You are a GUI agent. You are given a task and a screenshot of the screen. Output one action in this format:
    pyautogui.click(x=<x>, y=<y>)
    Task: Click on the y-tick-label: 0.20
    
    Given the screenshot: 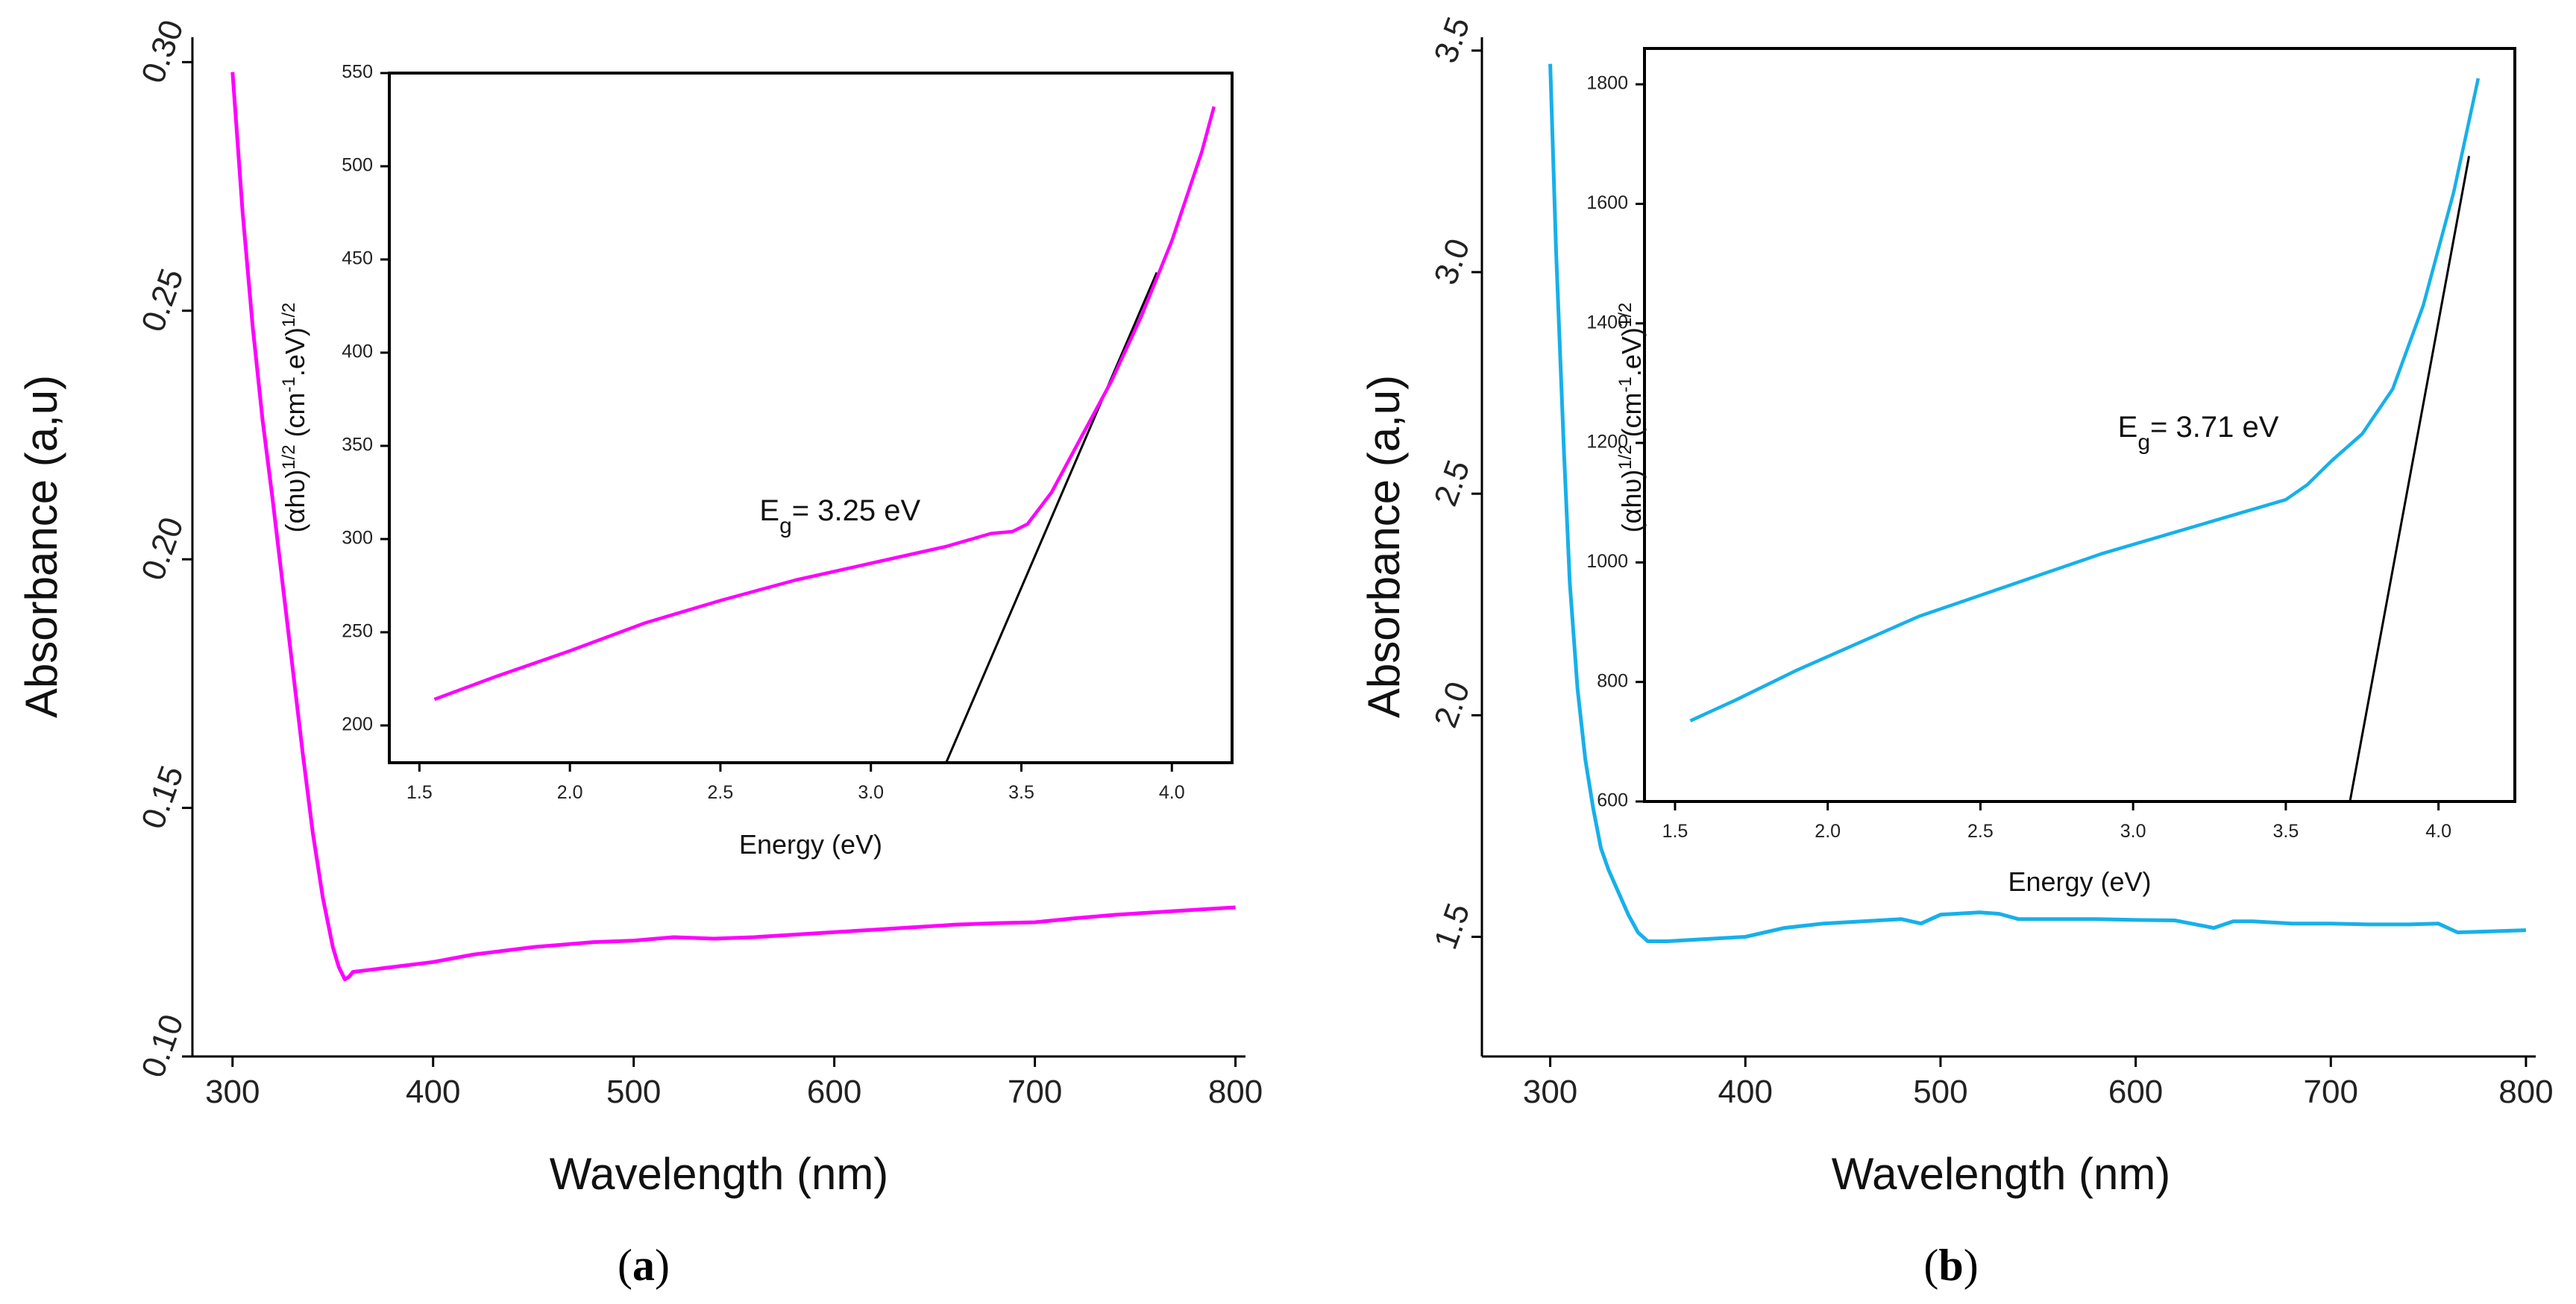 What is the action you would take?
    pyautogui.click(x=162, y=548)
    